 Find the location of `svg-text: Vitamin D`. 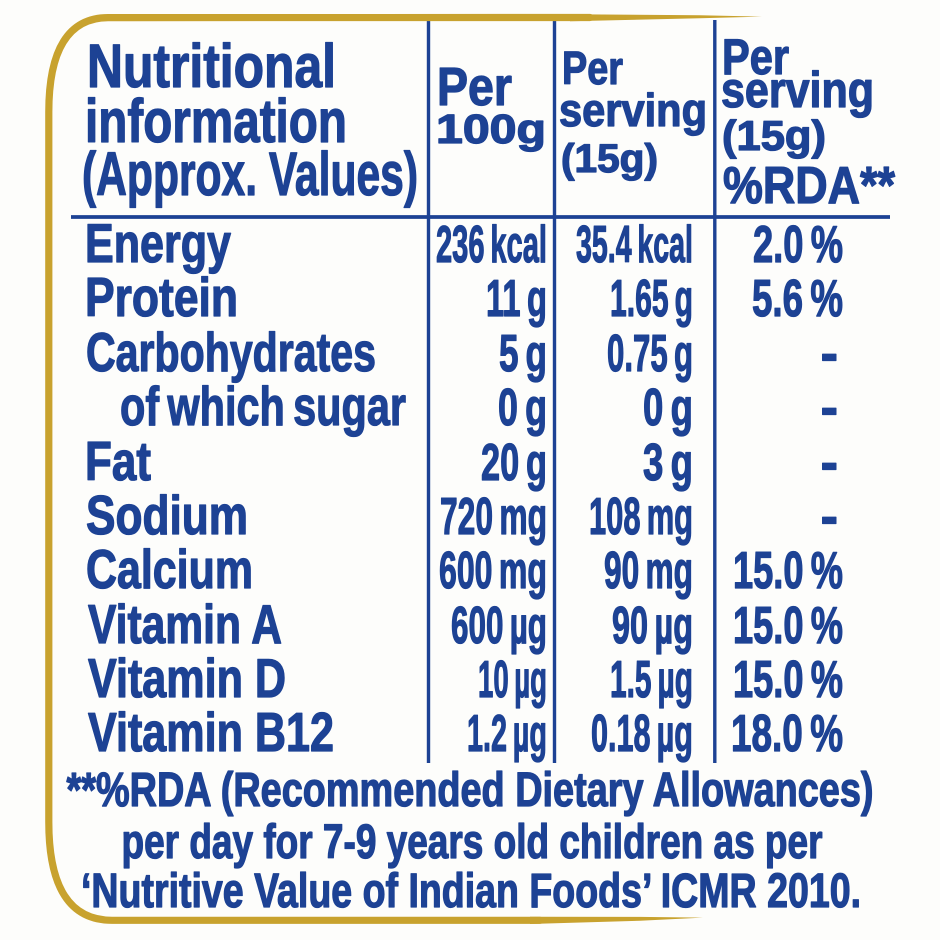

svg-text: Vitamin D is located at coordinates (187, 678).